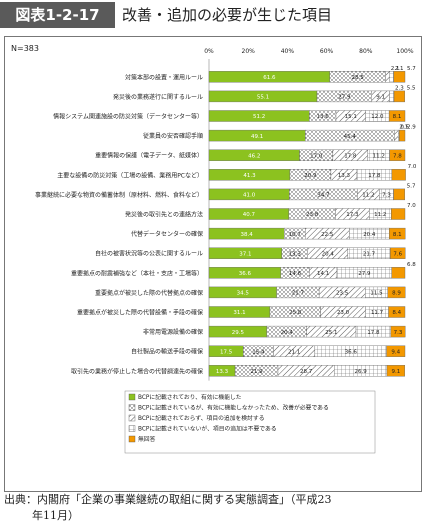 The height and width of the screenshot is (527, 426). What do you see at coordinates (323, 274) in the screenshot?
I see `data-label: 14.1` at bounding box center [323, 274].